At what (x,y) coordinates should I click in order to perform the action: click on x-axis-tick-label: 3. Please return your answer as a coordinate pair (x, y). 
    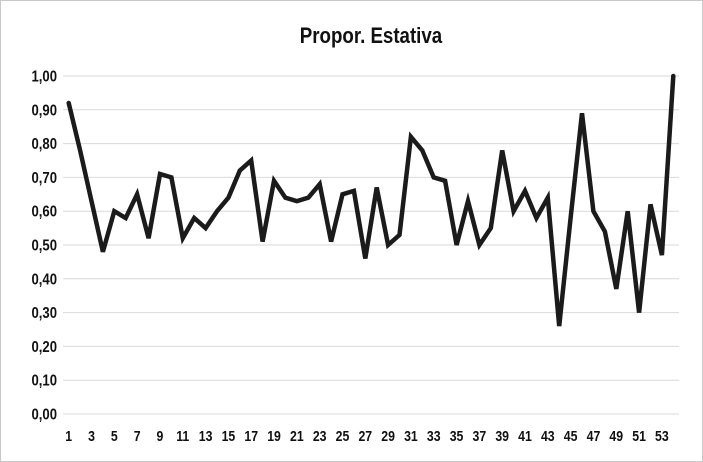
    Looking at the image, I should click on (91, 436).